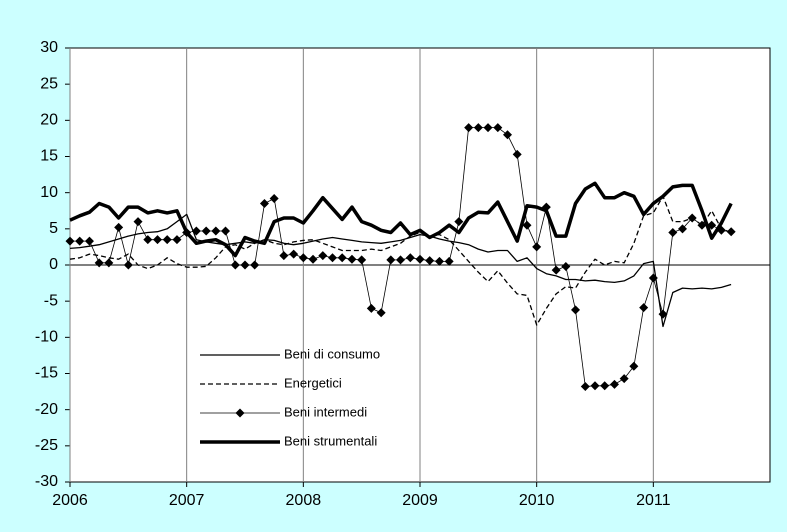 The height and width of the screenshot is (532, 787). I want to click on series-line, so click(401, 219).